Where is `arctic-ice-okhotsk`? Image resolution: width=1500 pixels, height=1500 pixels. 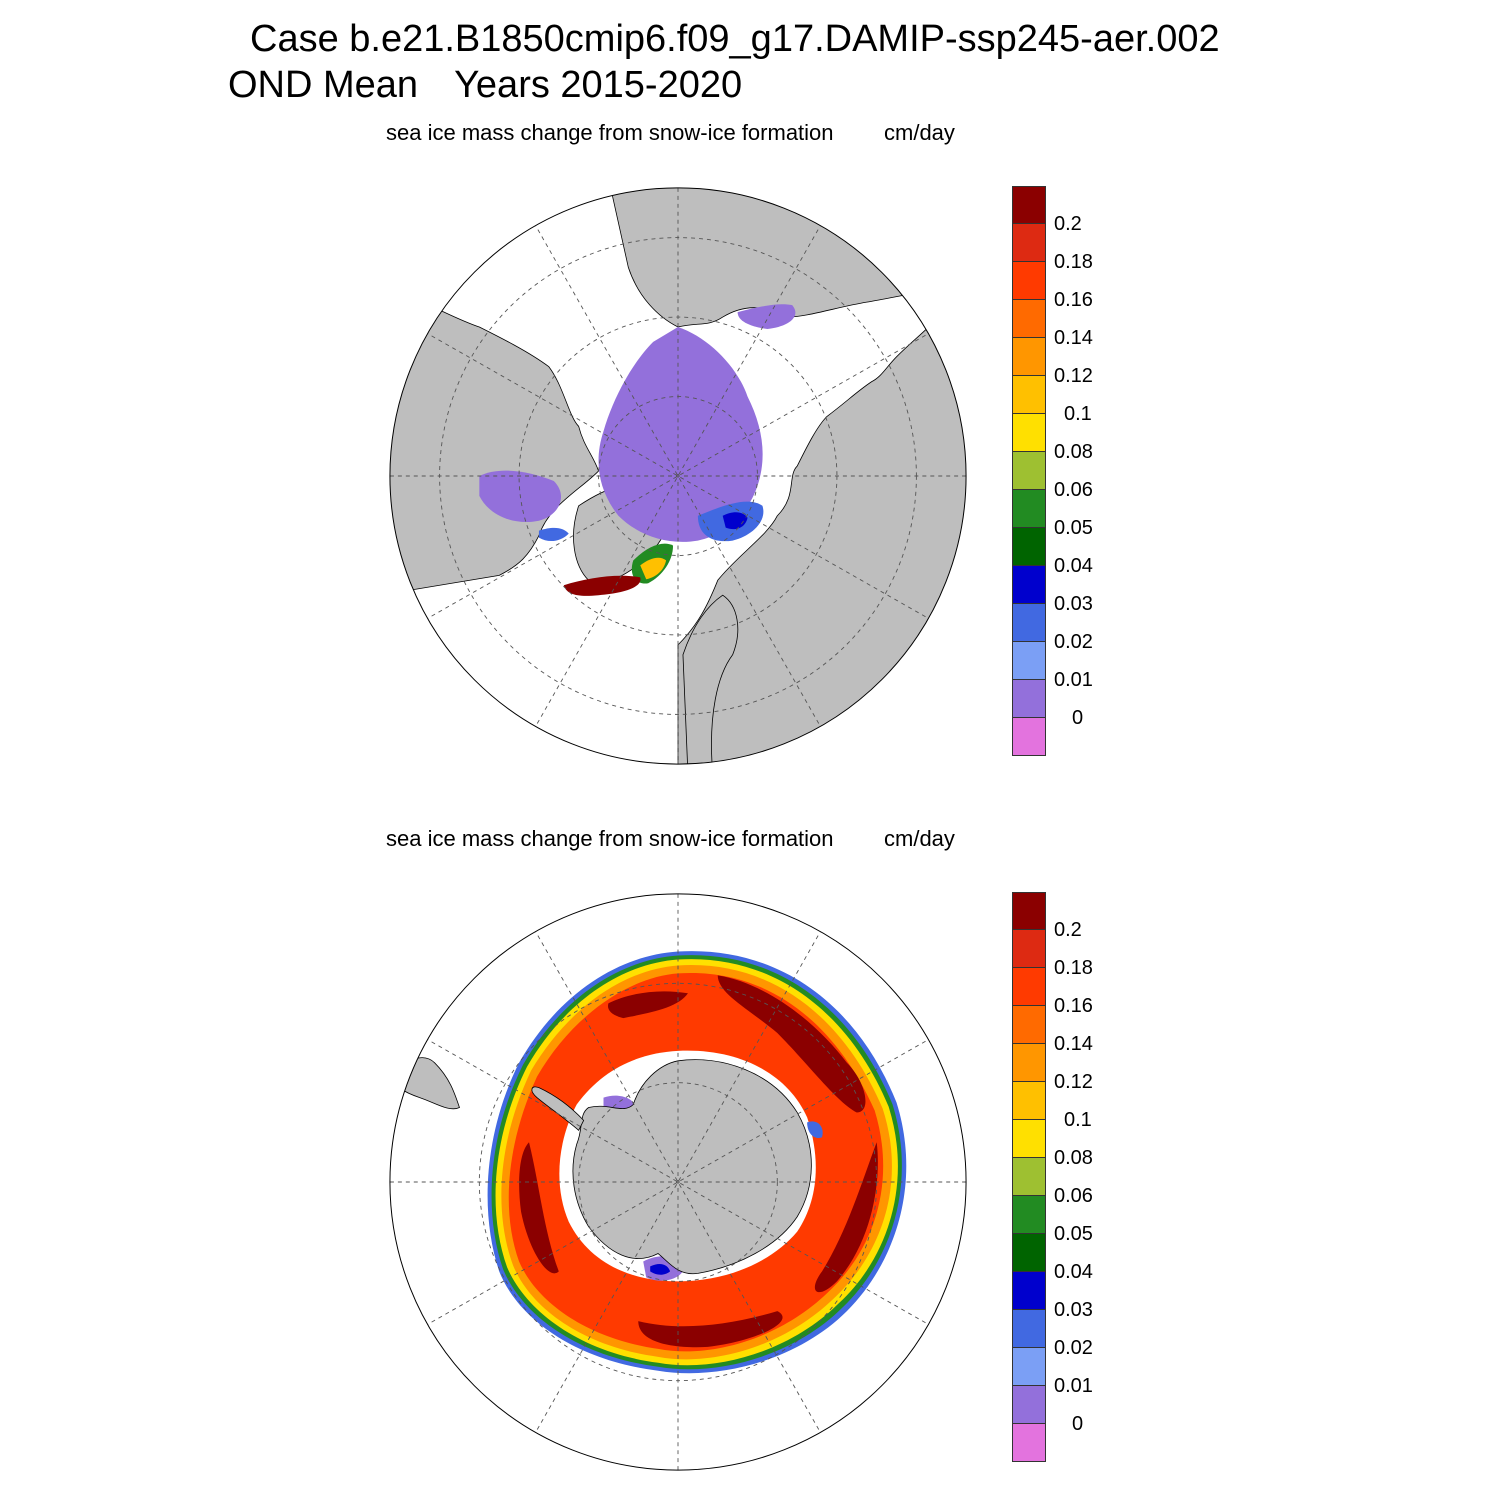
arctic-ice-okhotsk is located at coordinates (766, 316).